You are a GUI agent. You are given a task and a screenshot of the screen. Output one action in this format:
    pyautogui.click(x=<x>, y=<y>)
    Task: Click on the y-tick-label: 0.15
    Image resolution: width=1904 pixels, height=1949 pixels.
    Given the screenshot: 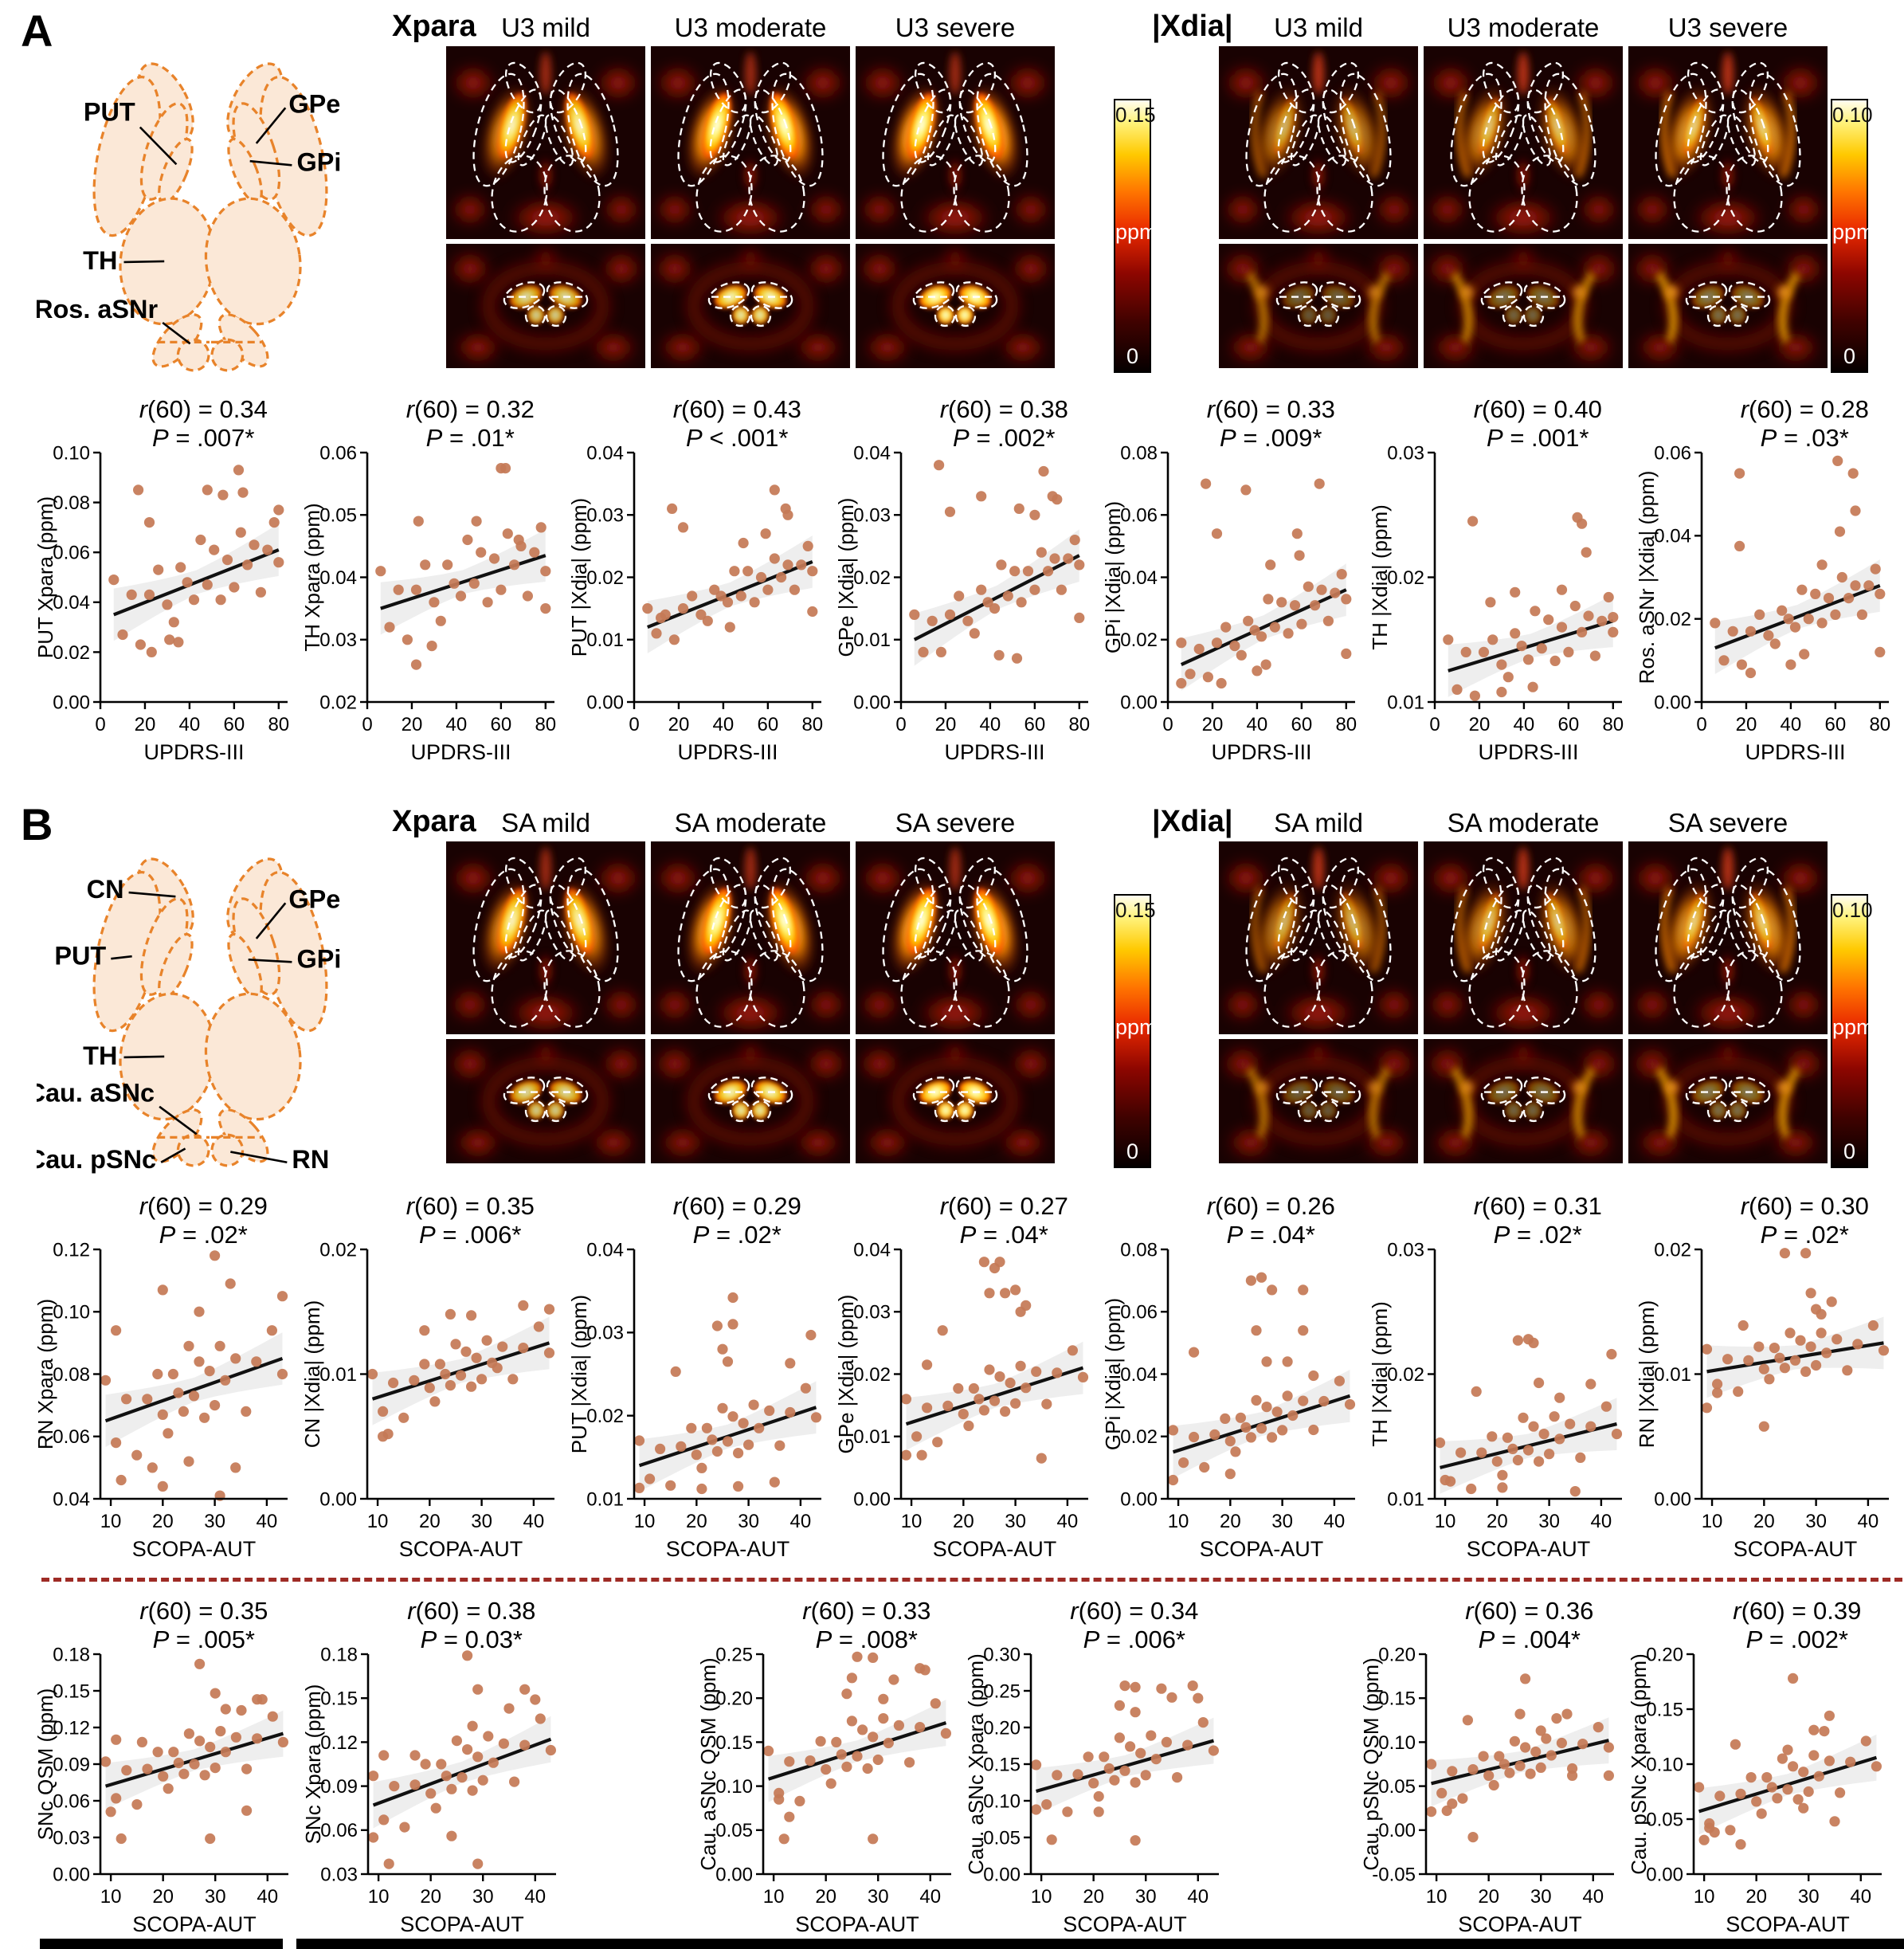 What is the action you would take?
    pyautogui.click(x=1664, y=1709)
    